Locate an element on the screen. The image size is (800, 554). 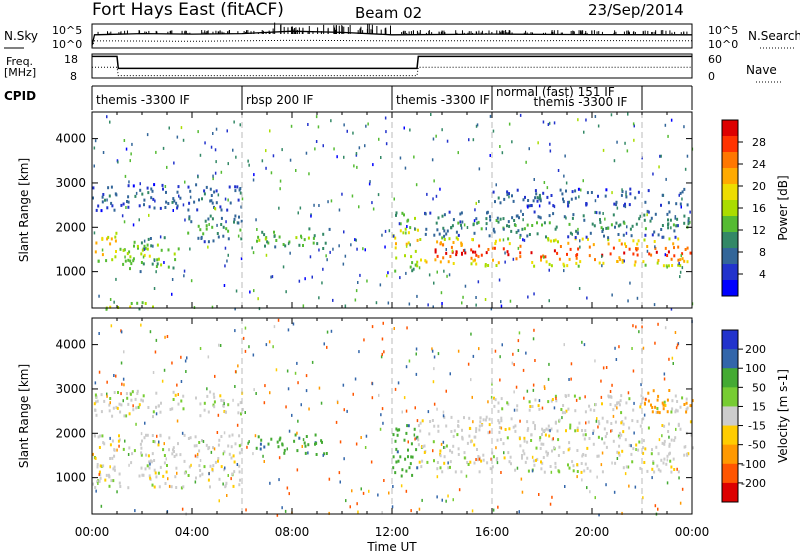
y-tick-label: 1000 is located at coordinates (70, 272).